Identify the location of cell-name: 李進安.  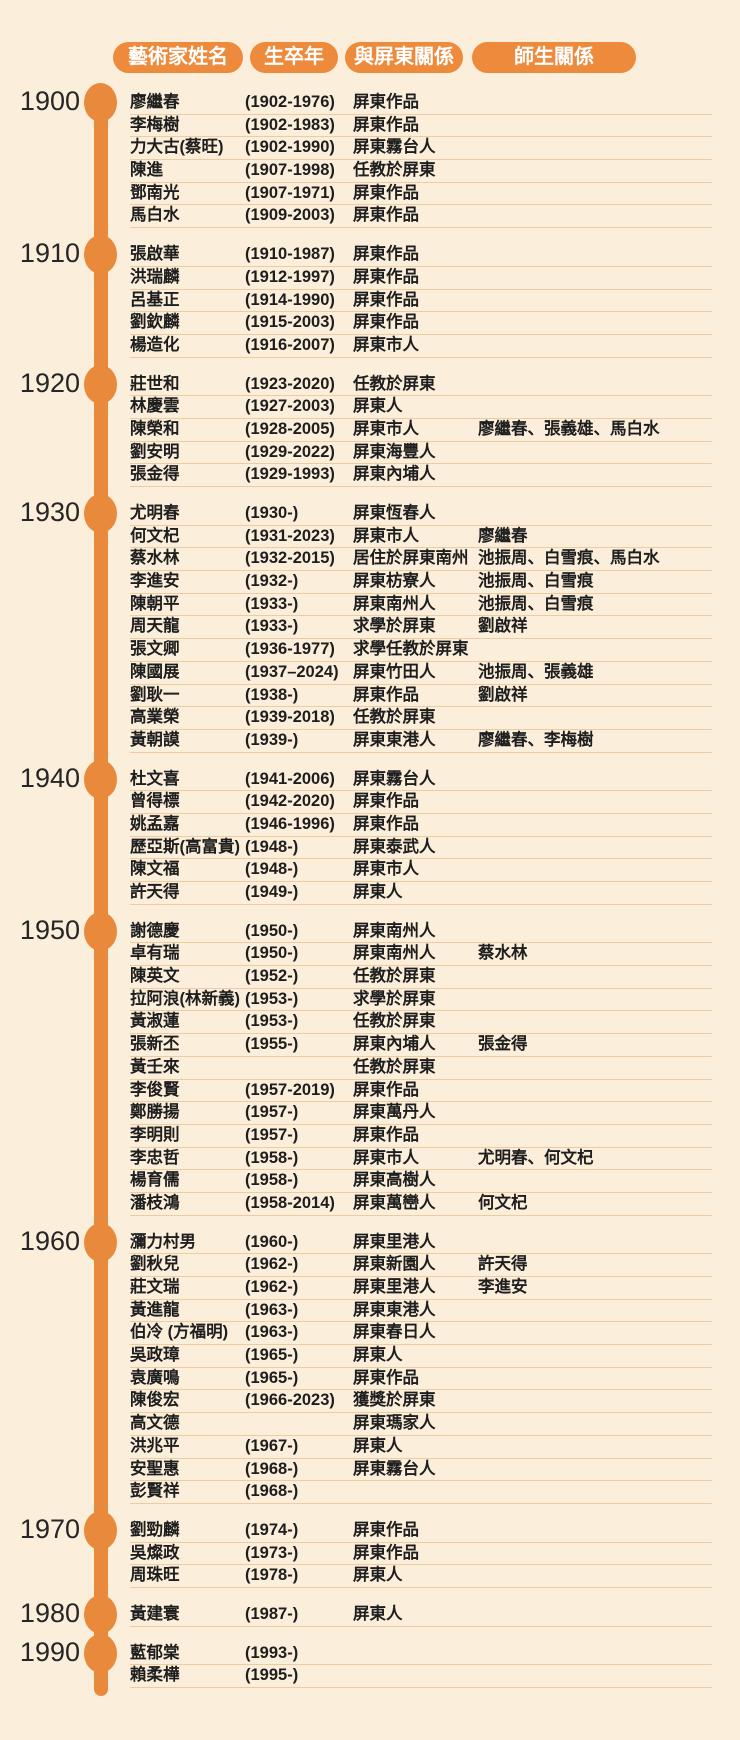
(155, 581).